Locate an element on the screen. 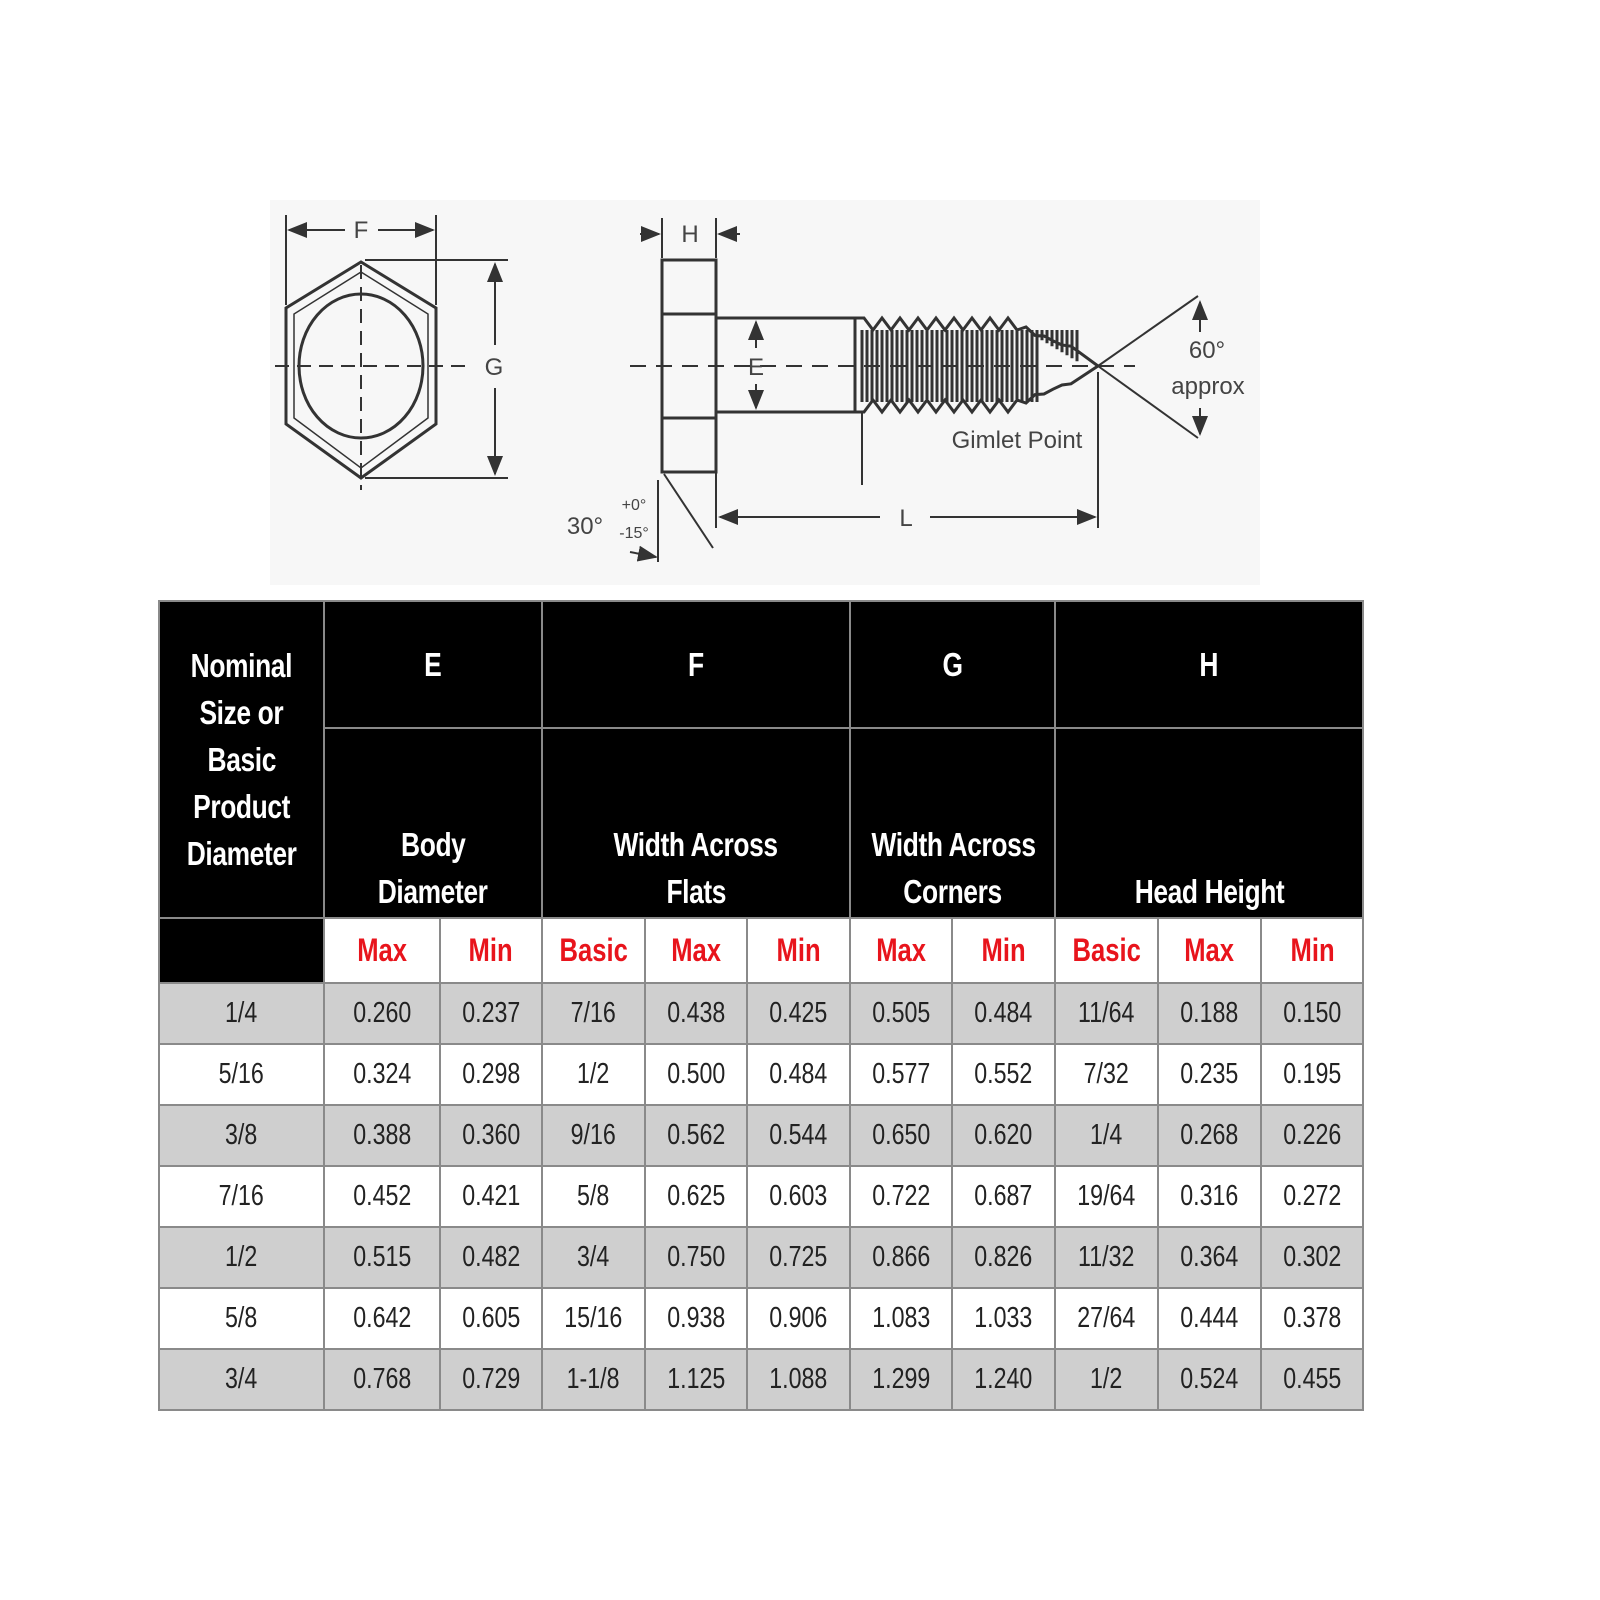 The image size is (1600, 1600). table-cell: 0.302 is located at coordinates (1312, 1257).